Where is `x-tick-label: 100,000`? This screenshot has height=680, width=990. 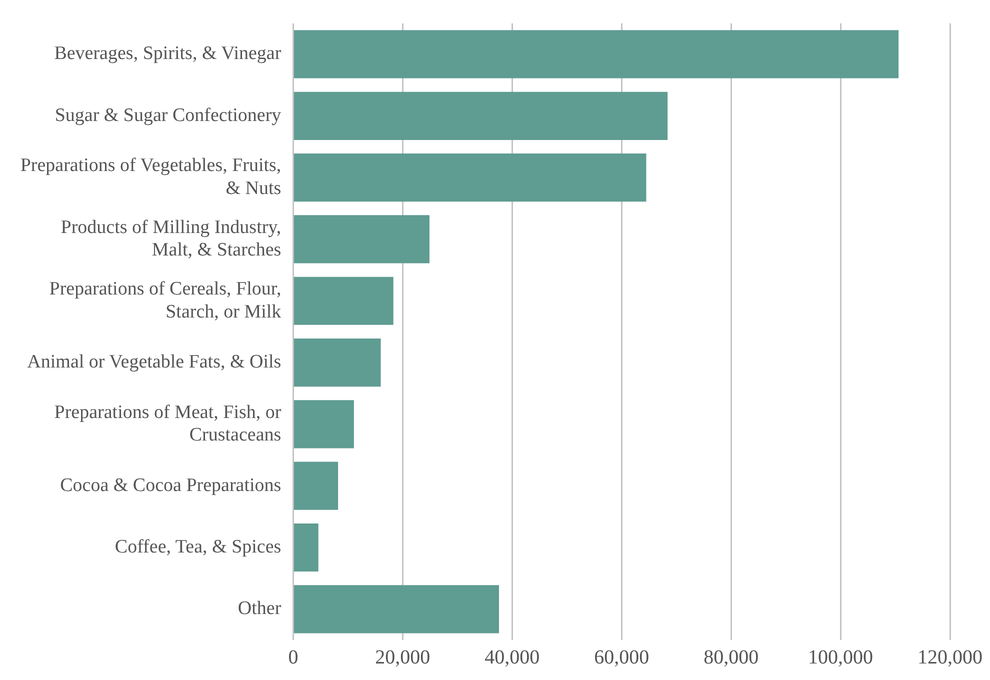
x-tick-label: 100,000 is located at coordinates (841, 657).